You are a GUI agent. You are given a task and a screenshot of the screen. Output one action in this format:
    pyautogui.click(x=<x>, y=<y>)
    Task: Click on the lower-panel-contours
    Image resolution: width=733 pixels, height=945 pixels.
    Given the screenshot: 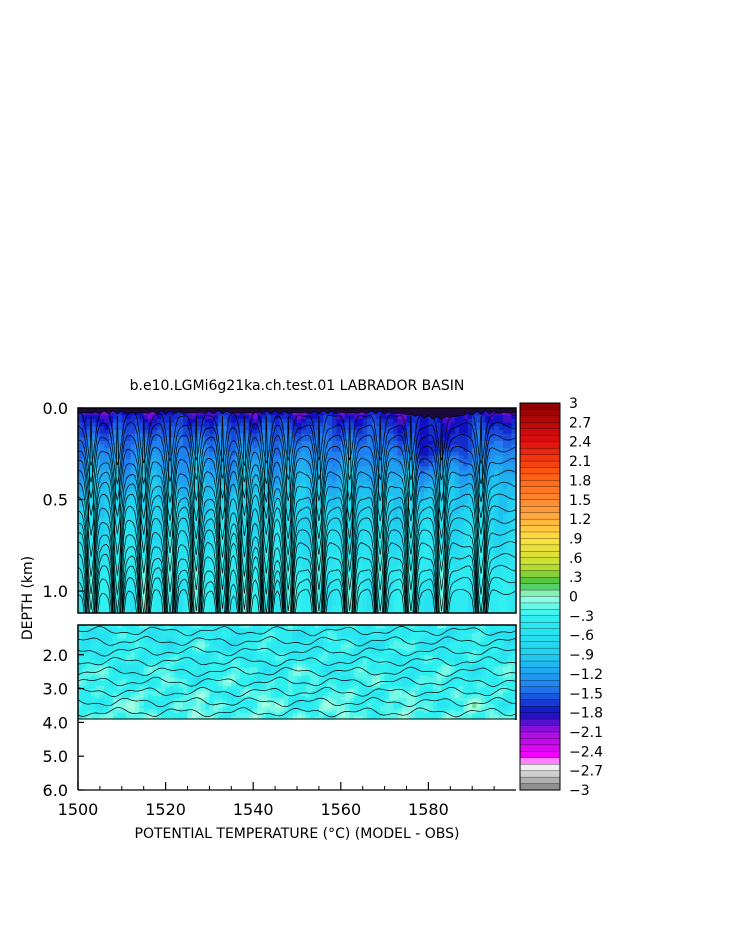 What is the action you would take?
    pyautogui.click(x=297, y=673)
    